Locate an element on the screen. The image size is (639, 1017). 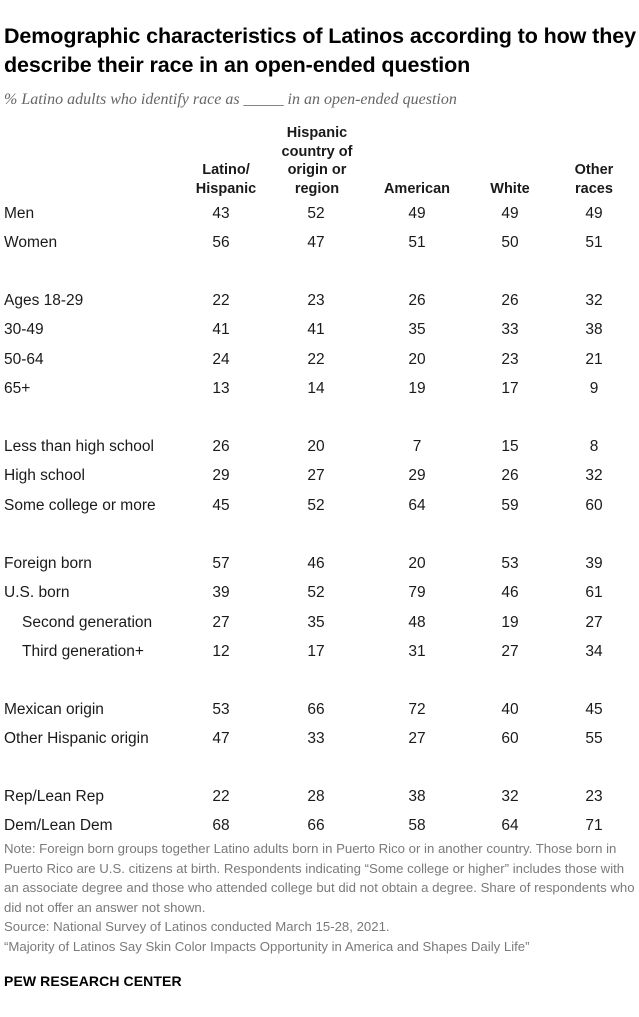
column-header-latino-hispanic: Latino/ Hispanic is located at coordinates (226, 179).